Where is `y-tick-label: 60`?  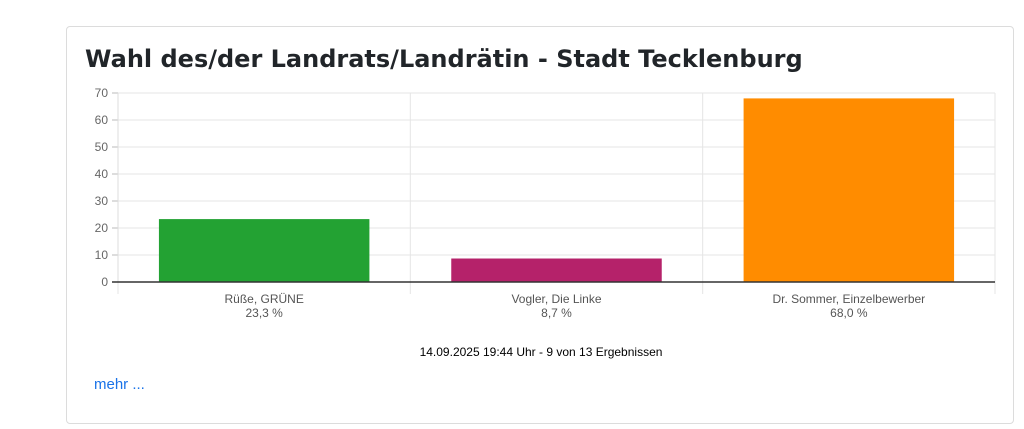 y-tick-label: 60 is located at coordinates (102, 120).